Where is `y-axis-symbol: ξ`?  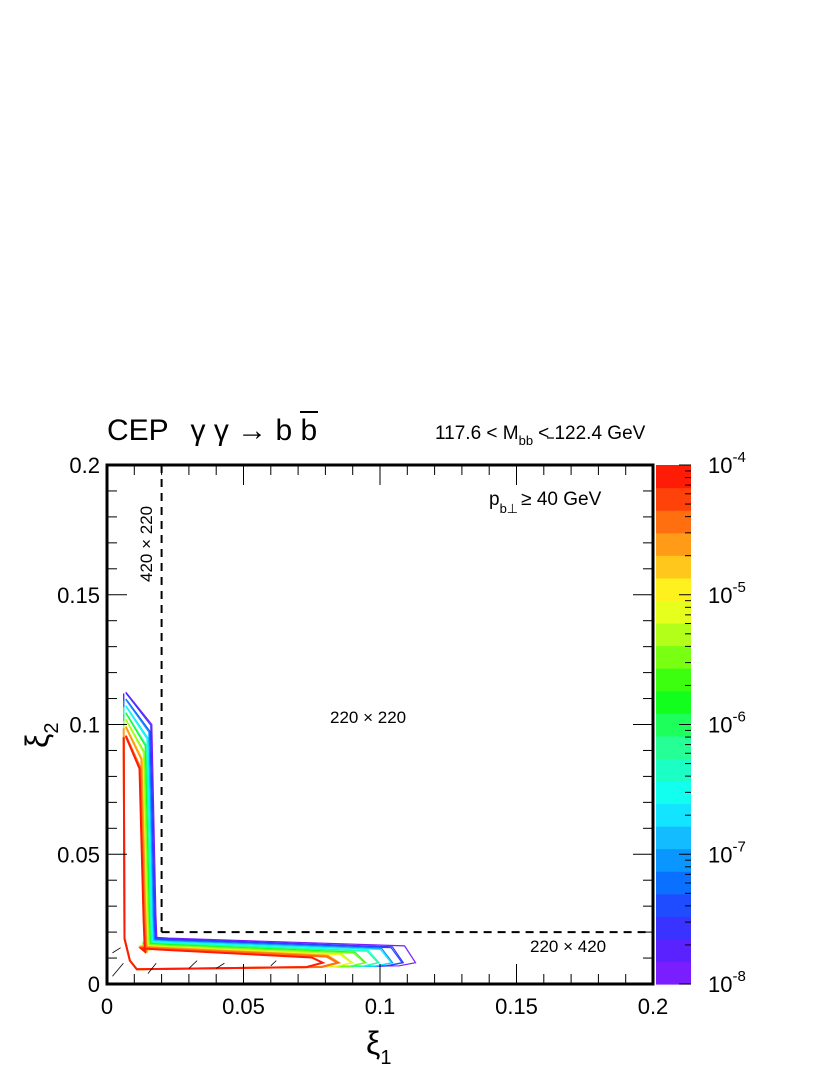
y-axis-symbol: ξ is located at coordinates (37, 741).